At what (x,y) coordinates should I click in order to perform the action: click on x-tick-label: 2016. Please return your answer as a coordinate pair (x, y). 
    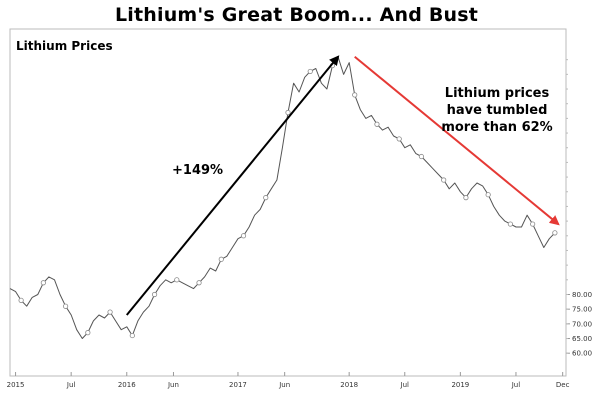
    Looking at the image, I should click on (127, 385).